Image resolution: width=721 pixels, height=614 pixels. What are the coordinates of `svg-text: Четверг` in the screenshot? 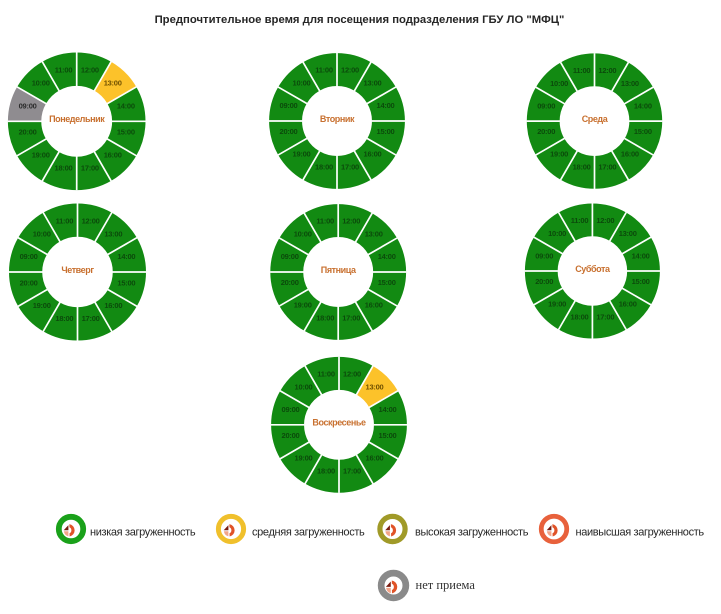 It's located at (77, 270).